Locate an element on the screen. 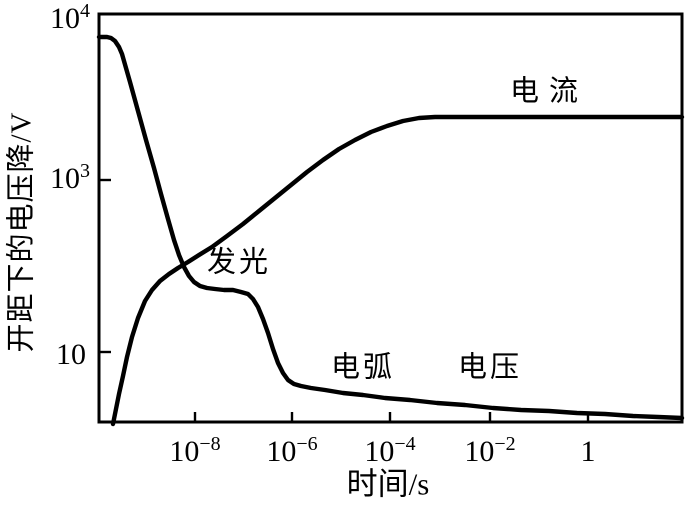  x-tick-exp: −6 is located at coordinates (307, 444).